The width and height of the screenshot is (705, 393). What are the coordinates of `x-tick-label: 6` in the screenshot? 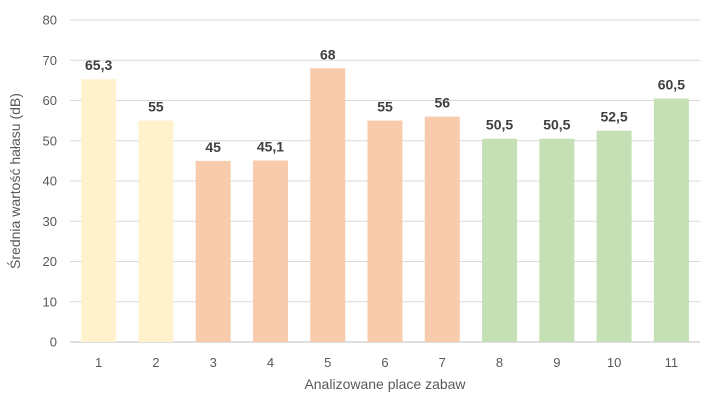 It's located at (384, 362).